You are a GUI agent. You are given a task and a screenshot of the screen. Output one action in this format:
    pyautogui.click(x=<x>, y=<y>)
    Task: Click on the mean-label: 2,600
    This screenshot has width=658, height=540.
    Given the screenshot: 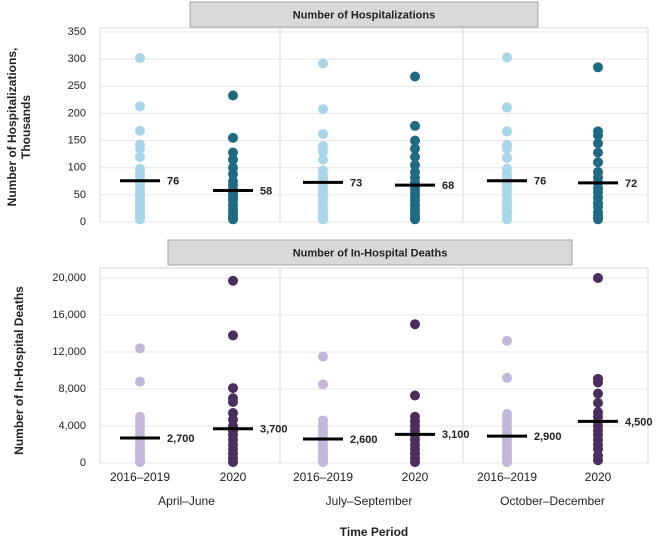 What is the action you would take?
    pyautogui.click(x=364, y=440)
    